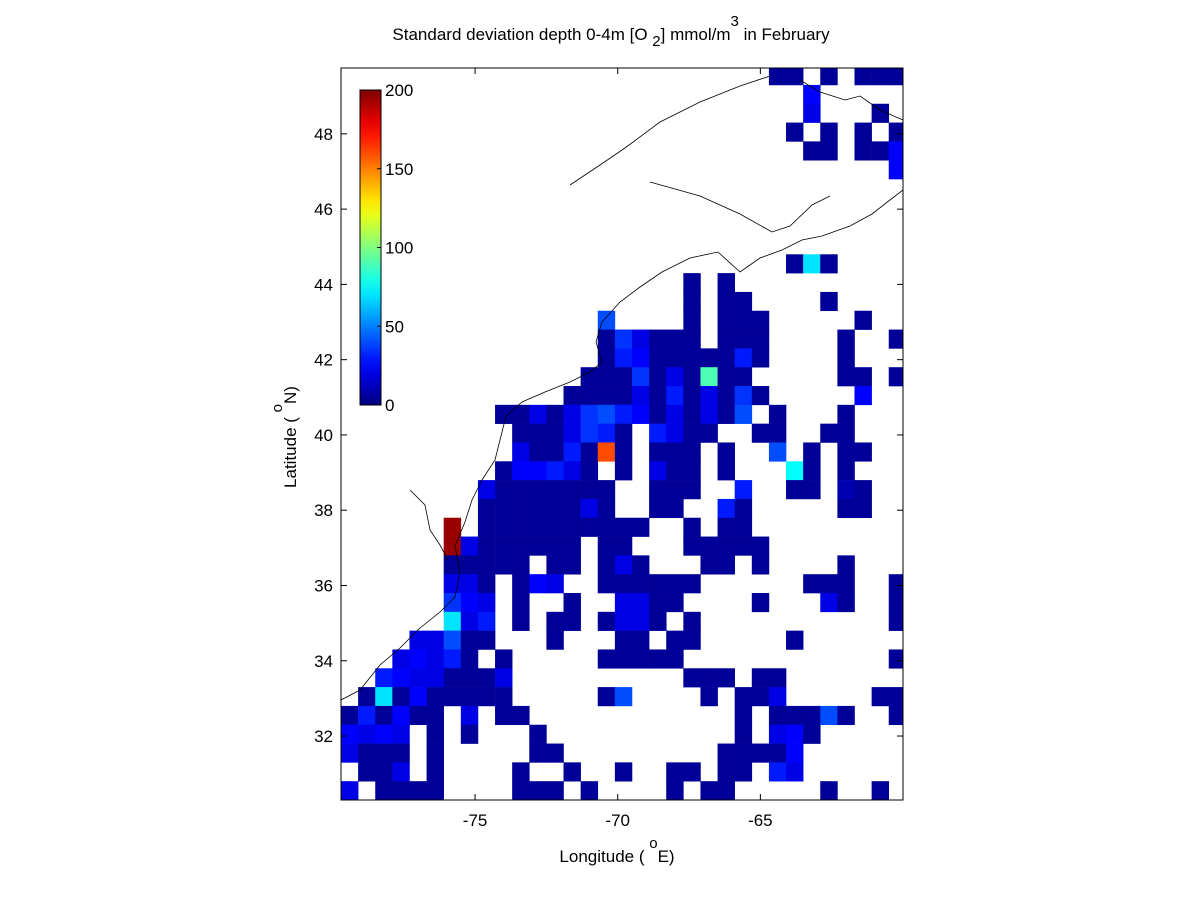 The image size is (1200, 905). Describe the element at coordinates (277, 408) in the screenshot. I see `label-part: o` at that location.